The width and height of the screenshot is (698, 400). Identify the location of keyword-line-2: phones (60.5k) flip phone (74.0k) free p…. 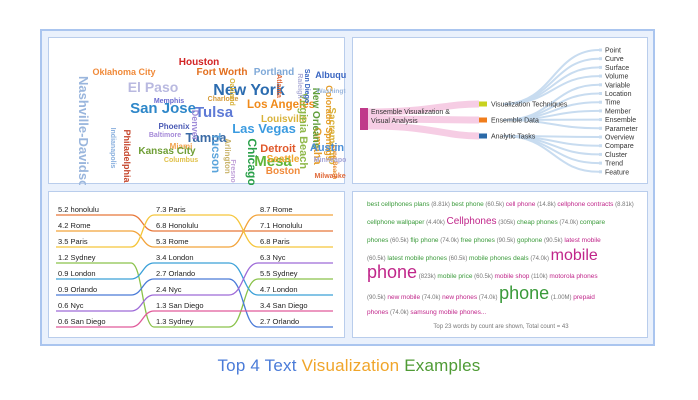
(484, 240).